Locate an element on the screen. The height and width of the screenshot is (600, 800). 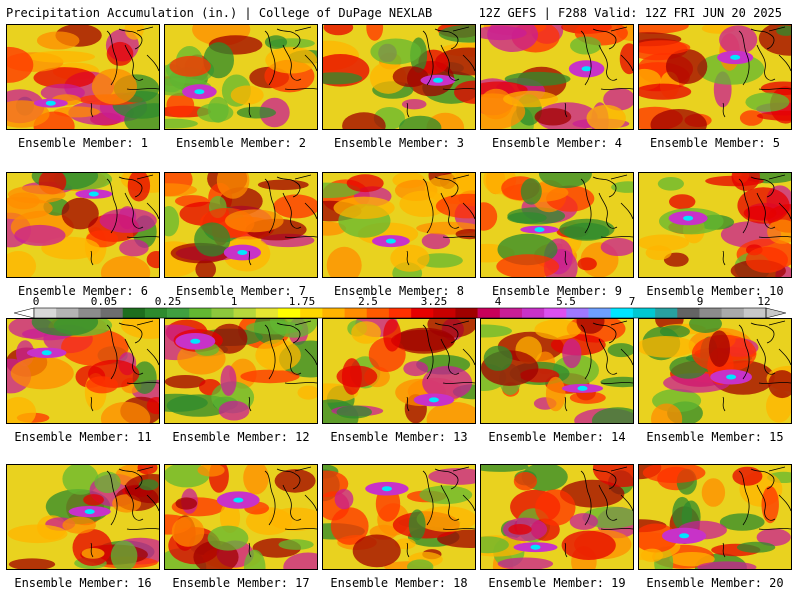
ensemble-member-label: Ensemble Member: 3 is located at coordinates (399, 143).